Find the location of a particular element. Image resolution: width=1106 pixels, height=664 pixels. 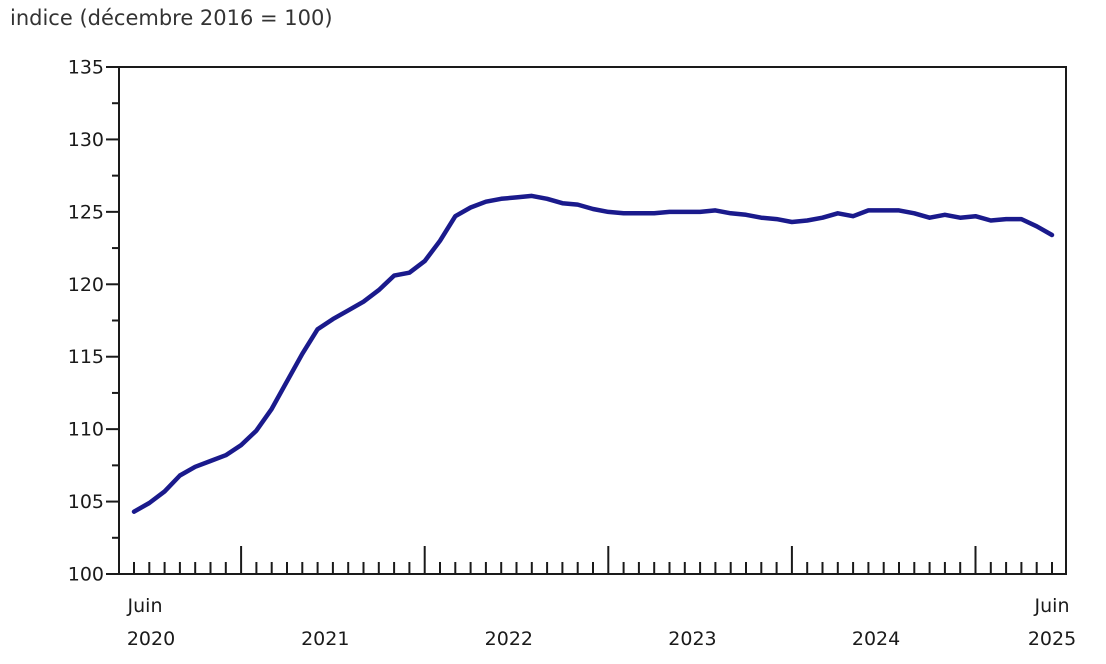

x-year-label-2022: 2022 is located at coordinates (509, 639).